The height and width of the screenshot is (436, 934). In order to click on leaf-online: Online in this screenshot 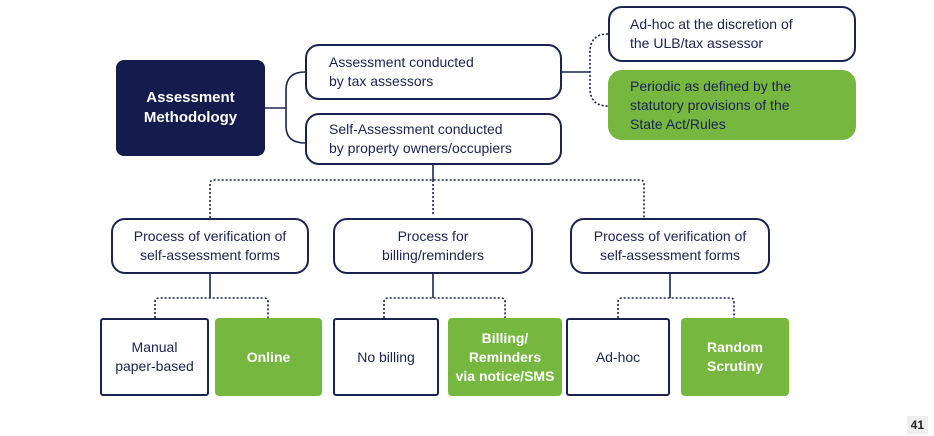, I will do `click(268, 357)`.